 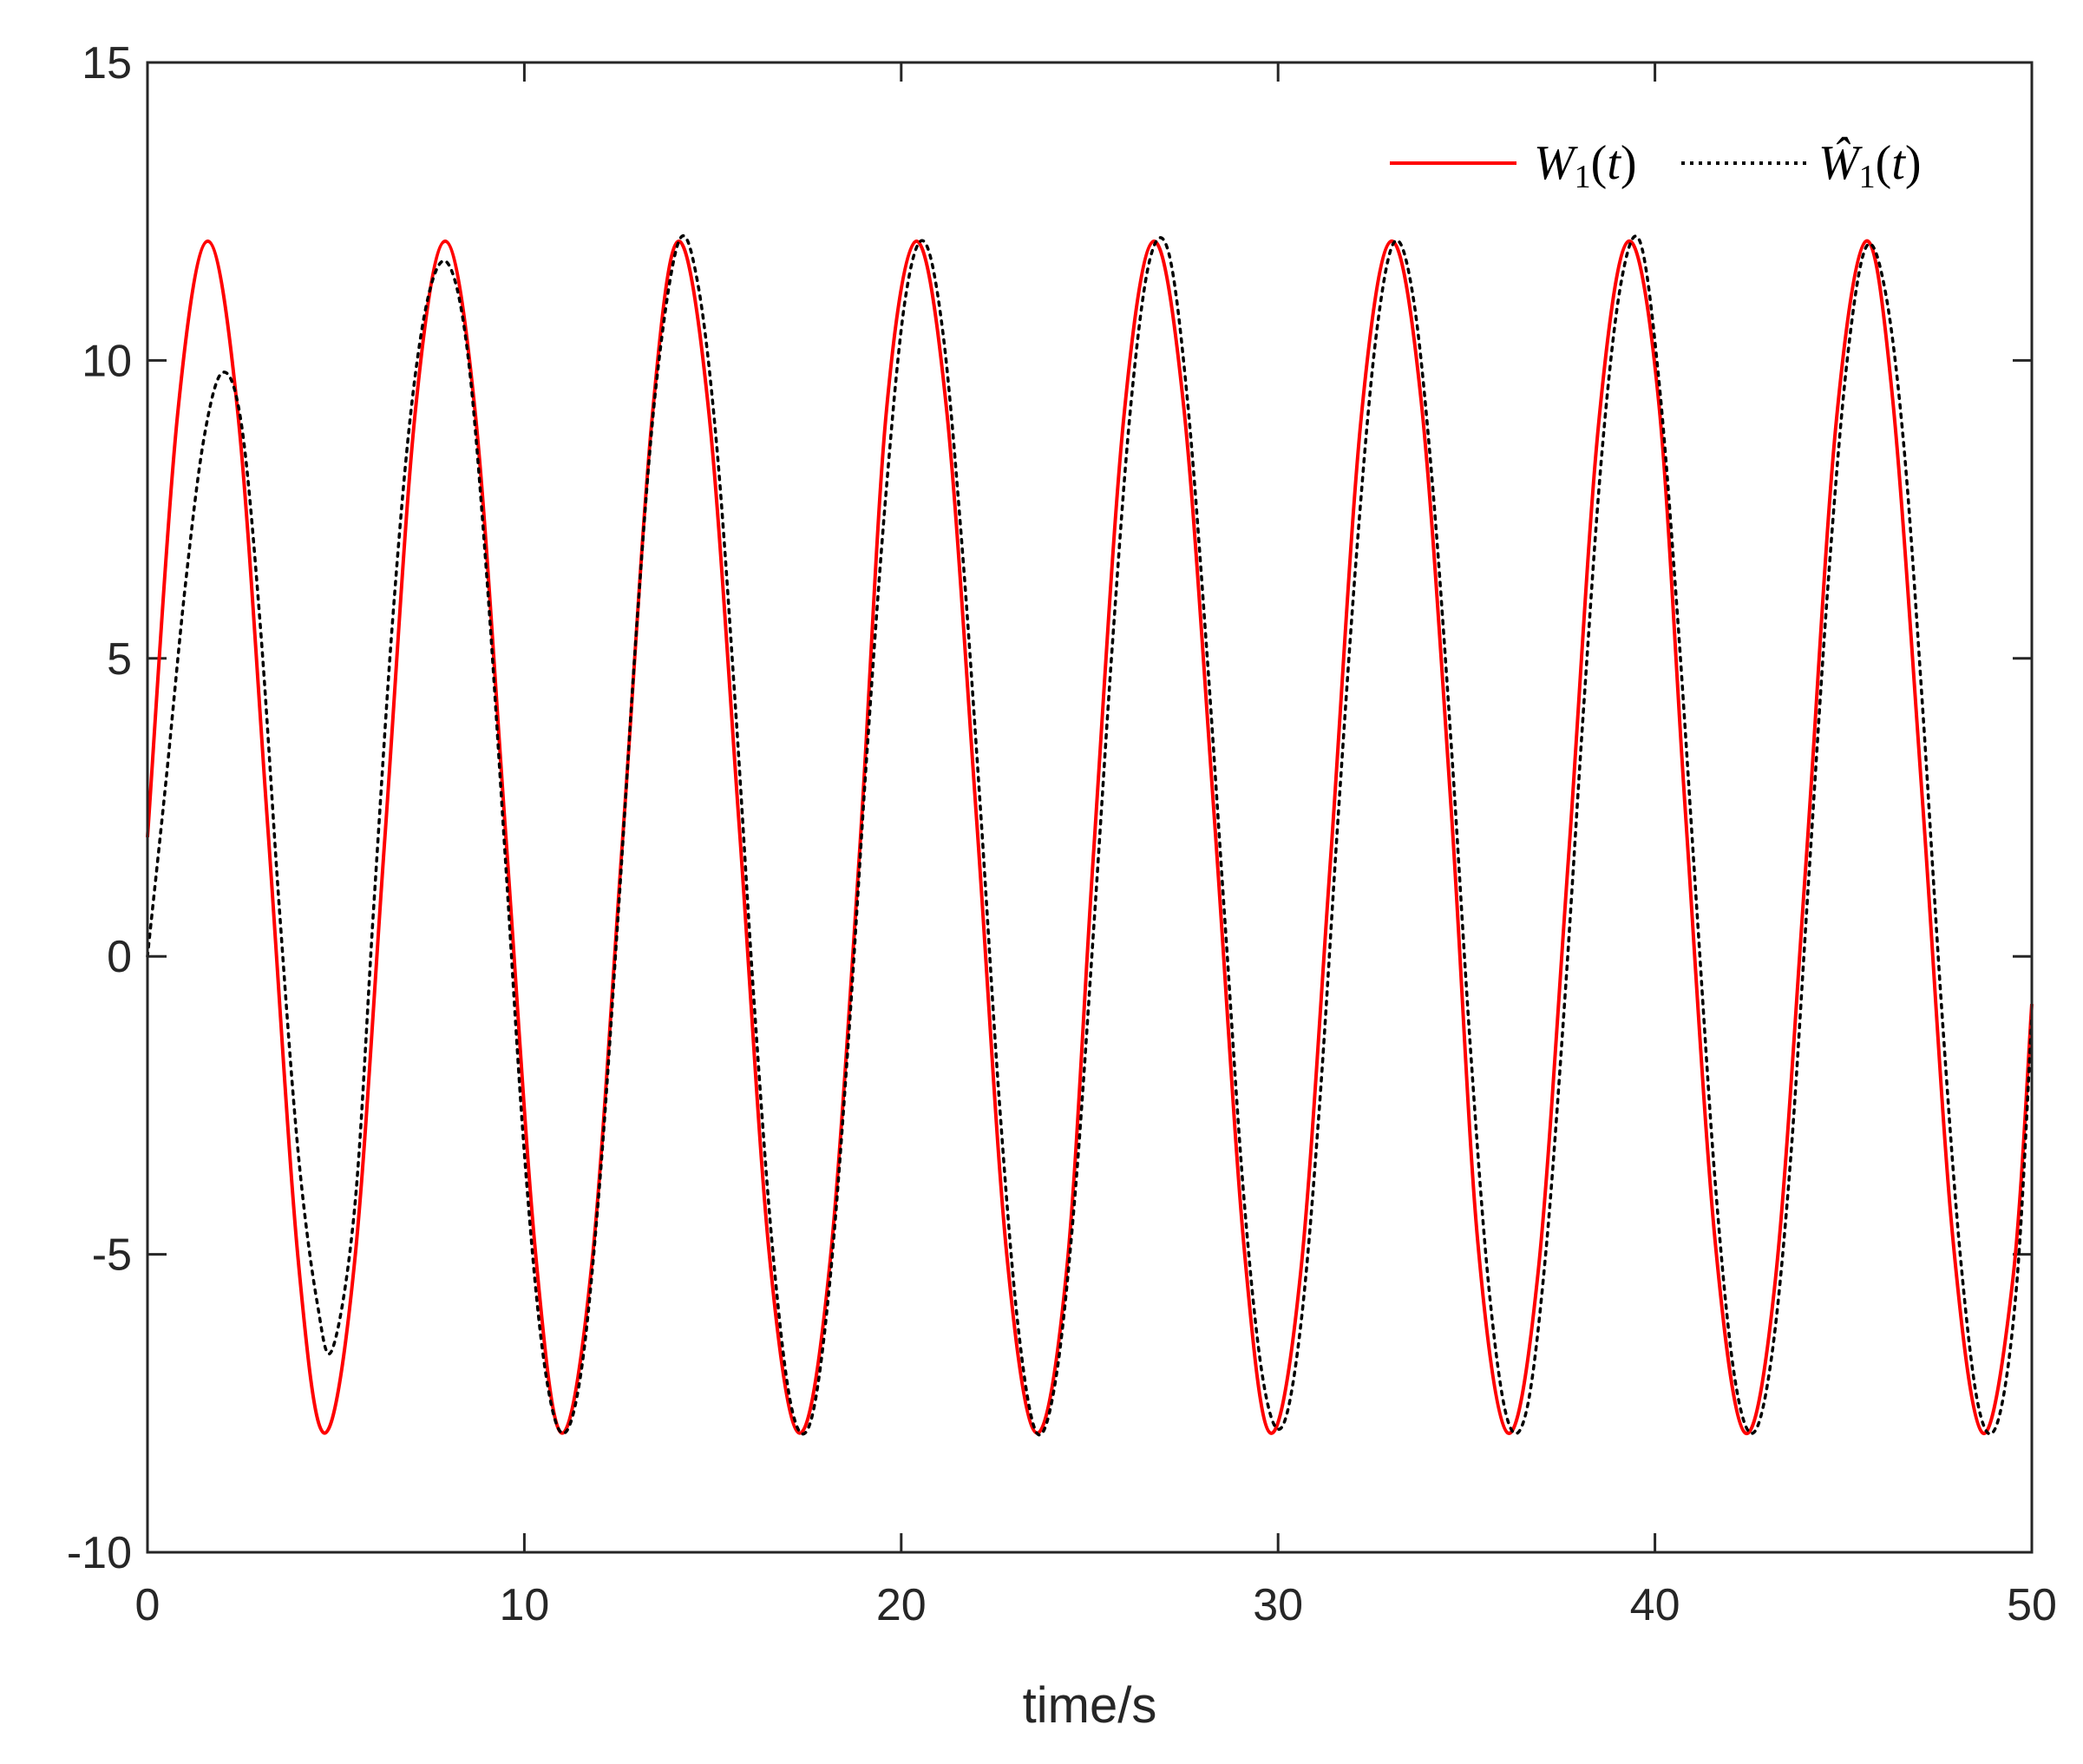 I want to click on y-tick-label: -5, so click(x=112, y=1255).